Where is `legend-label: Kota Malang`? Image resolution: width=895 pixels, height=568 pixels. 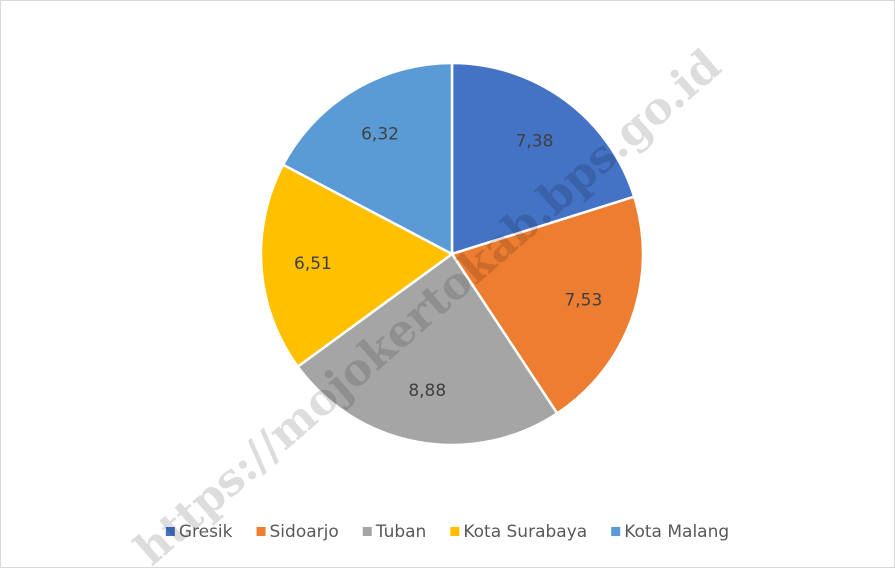 legend-label: Kota Malang is located at coordinates (676, 532).